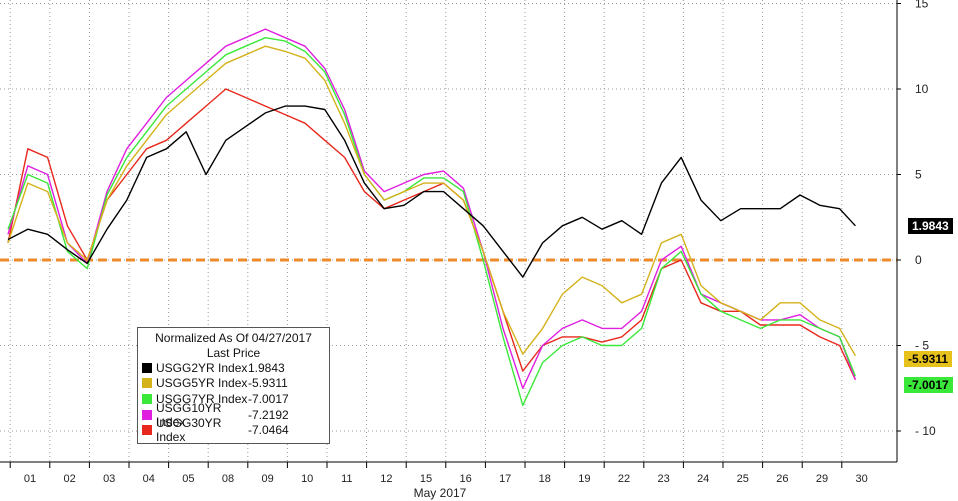 This screenshot has width=958, height=501. What do you see at coordinates (268, 398) in the screenshot?
I see `legend-series-value: -7.0017` at bounding box center [268, 398].